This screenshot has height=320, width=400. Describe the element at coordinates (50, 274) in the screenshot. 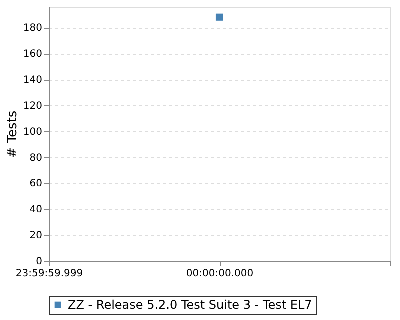

I see `x-tick-label: 23:59:59.999` at that location.